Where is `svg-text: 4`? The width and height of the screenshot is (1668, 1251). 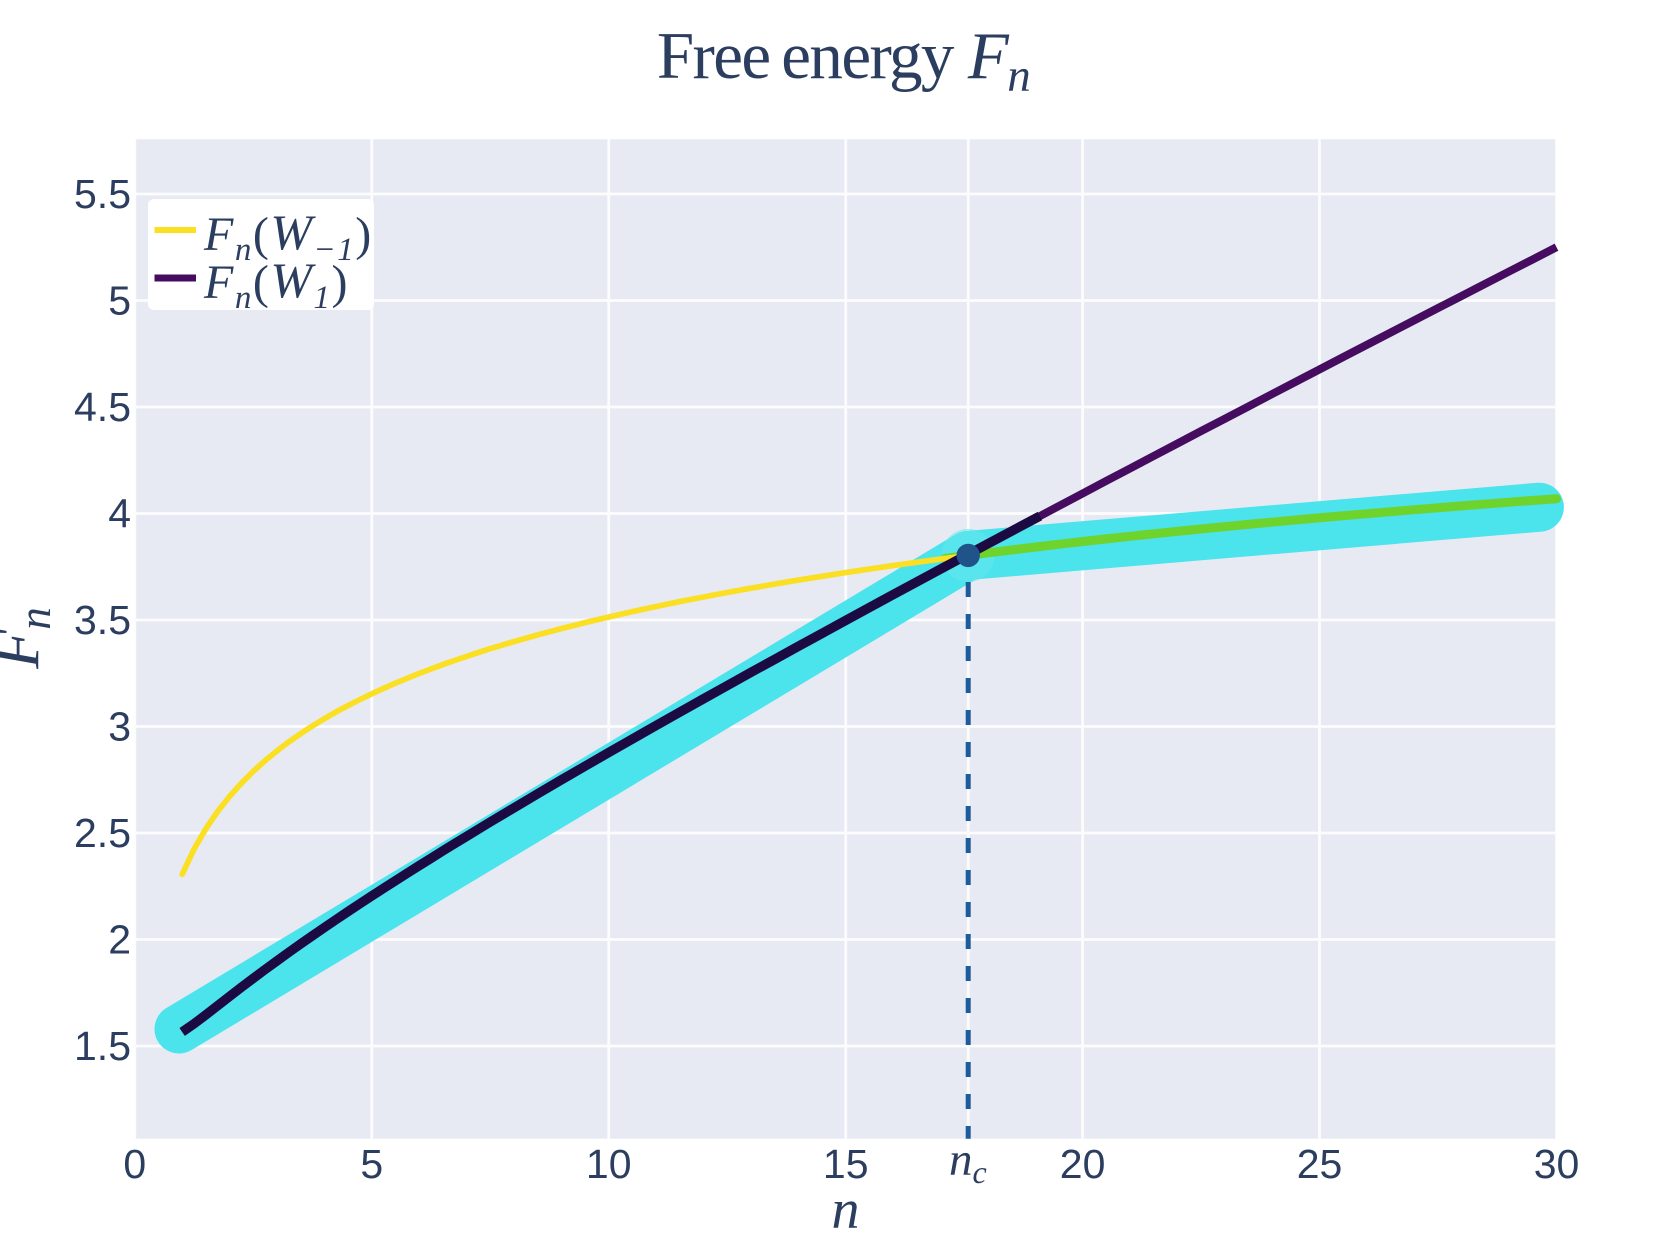 svg-text: 4 is located at coordinates (119, 514).